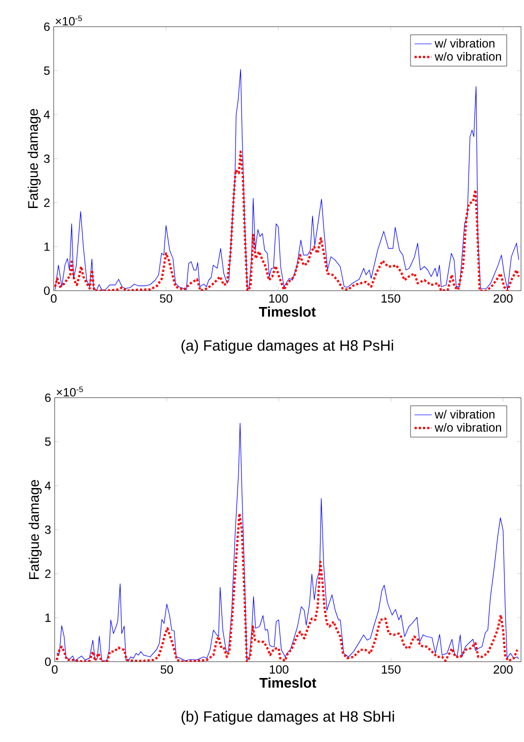  Describe the element at coordinates (288, 717) in the screenshot. I see `text: (b) Fatigue damages at H8 SbHi` at that location.